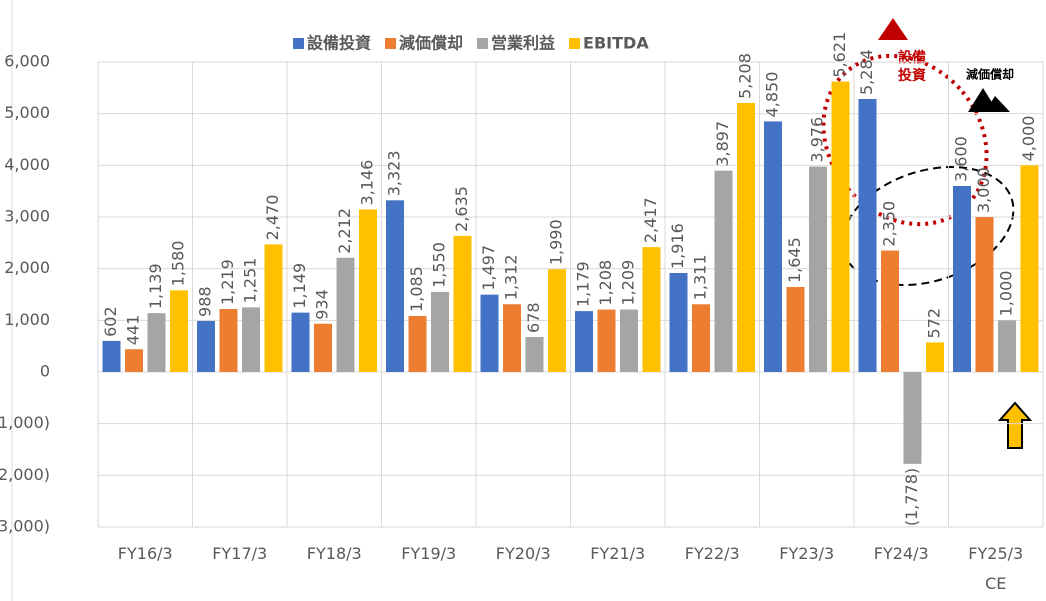 Image resolution: width=1046 pixels, height=601 pixels. What do you see at coordinates (27, 164) in the screenshot?
I see `y-tick-label: 4,000` at bounding box center [27, 164].